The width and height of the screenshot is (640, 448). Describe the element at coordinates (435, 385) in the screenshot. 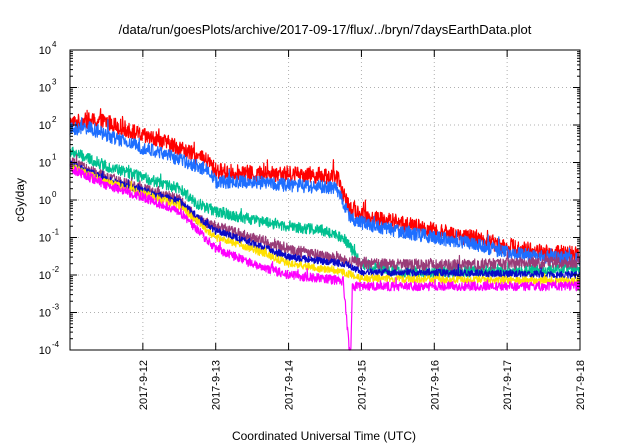

I see `x-tick-label: 2017-9-16` at that location.